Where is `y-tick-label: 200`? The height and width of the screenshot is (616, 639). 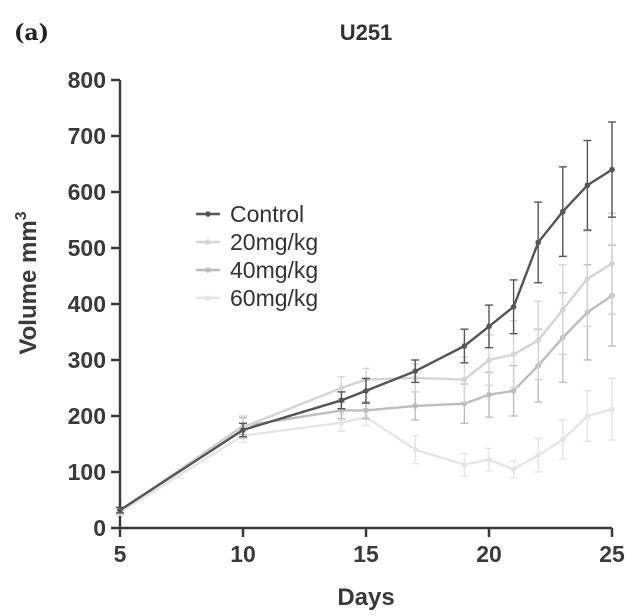
y-tick-label: 200 is located at coordinates (87, 416).